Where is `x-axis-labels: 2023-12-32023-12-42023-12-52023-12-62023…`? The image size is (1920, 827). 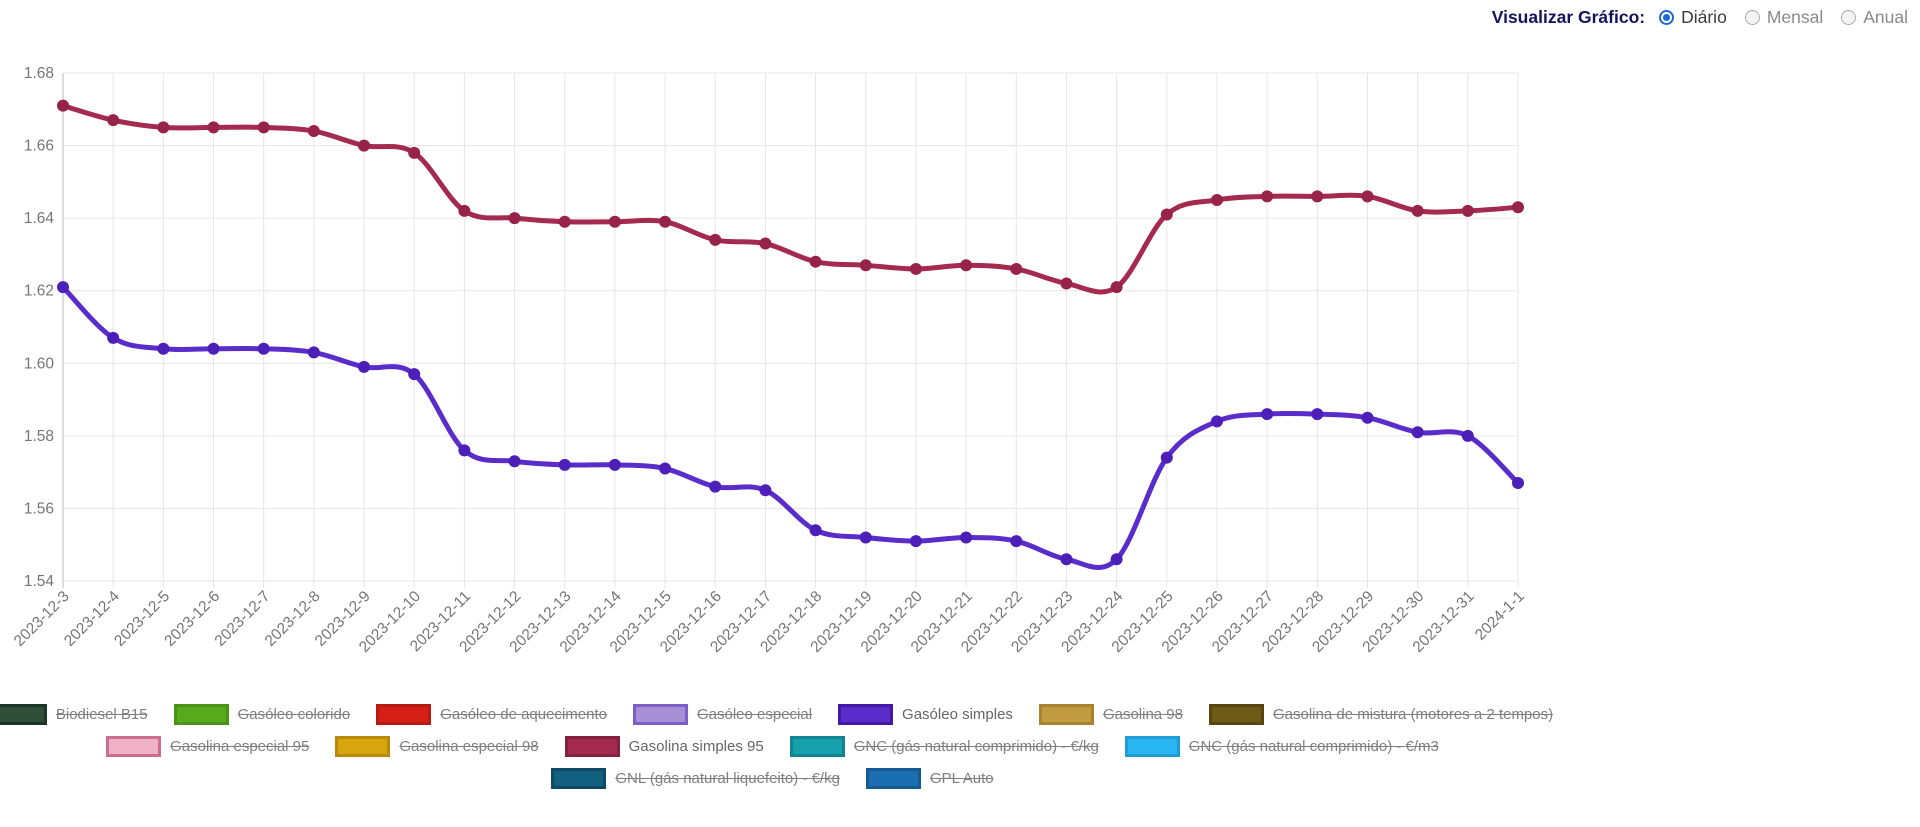 x-axis-labels: 2023-12-32023-12-42023-12-52023-12-62023… is located at coordinates (769, 622).